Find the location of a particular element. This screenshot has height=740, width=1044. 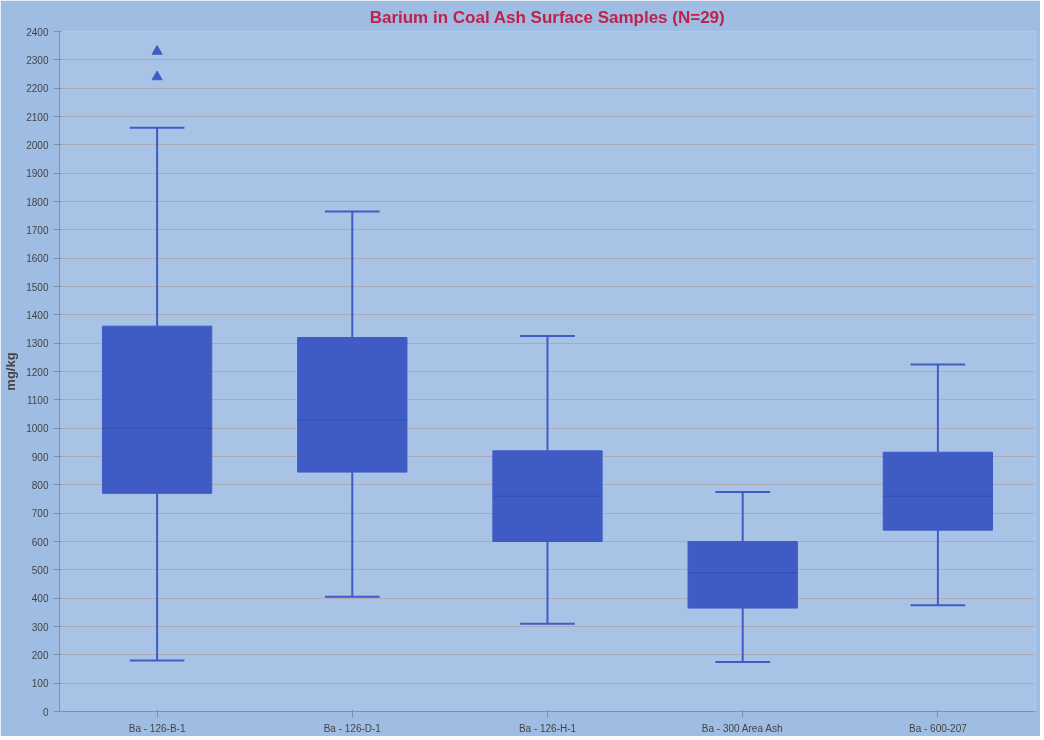

y-tick-label: 600 is located at coordinates (40, 542).